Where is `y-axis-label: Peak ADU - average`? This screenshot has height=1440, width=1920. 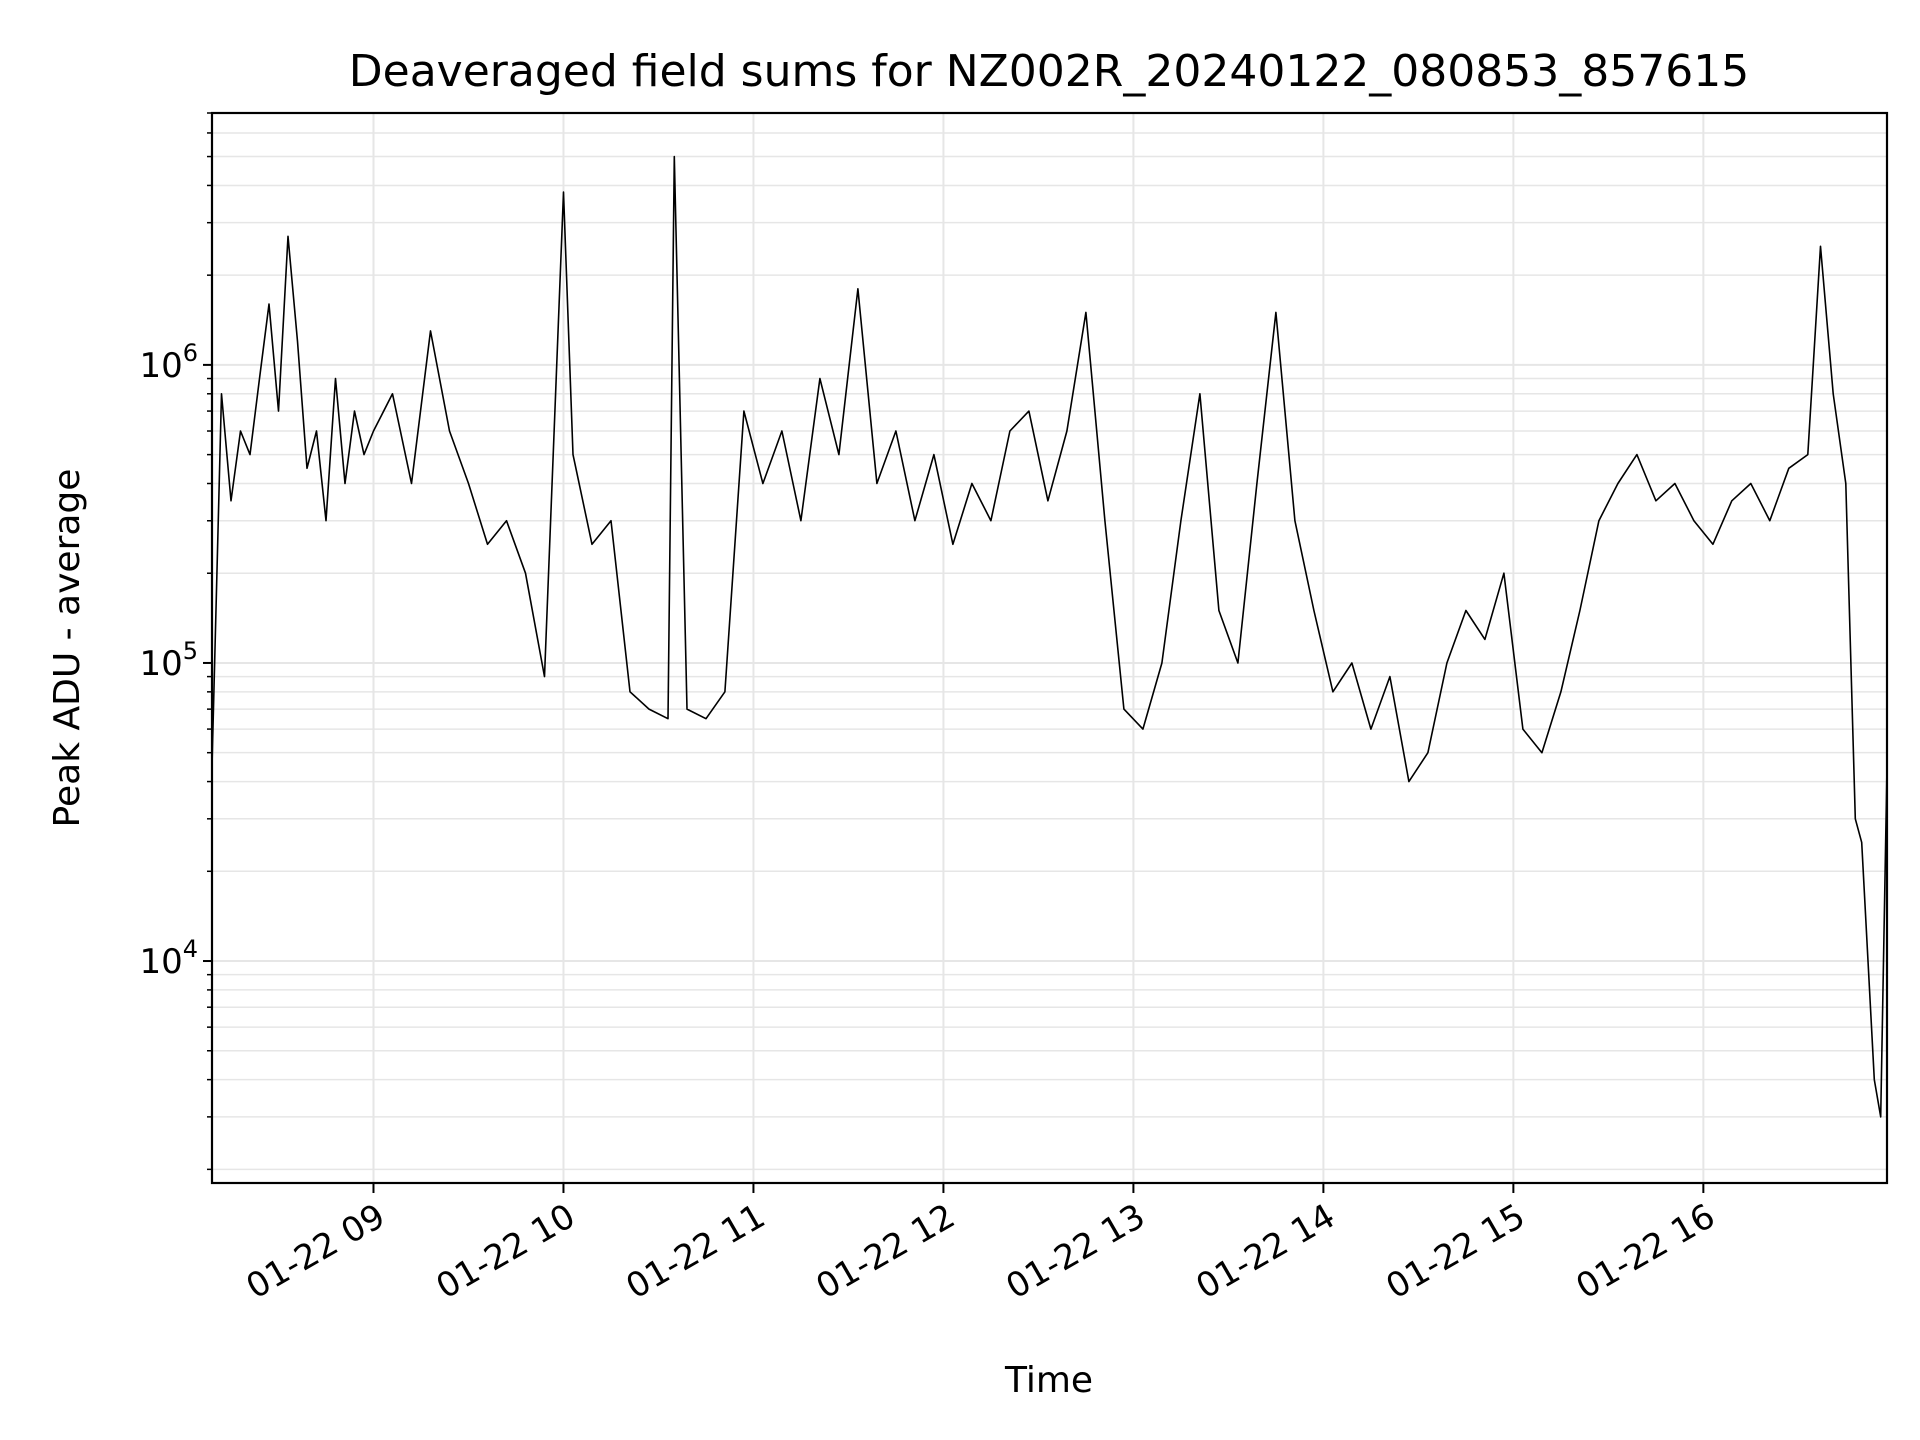 y-axis-label: Peak ADU - average is located at coordinates (67, 648).